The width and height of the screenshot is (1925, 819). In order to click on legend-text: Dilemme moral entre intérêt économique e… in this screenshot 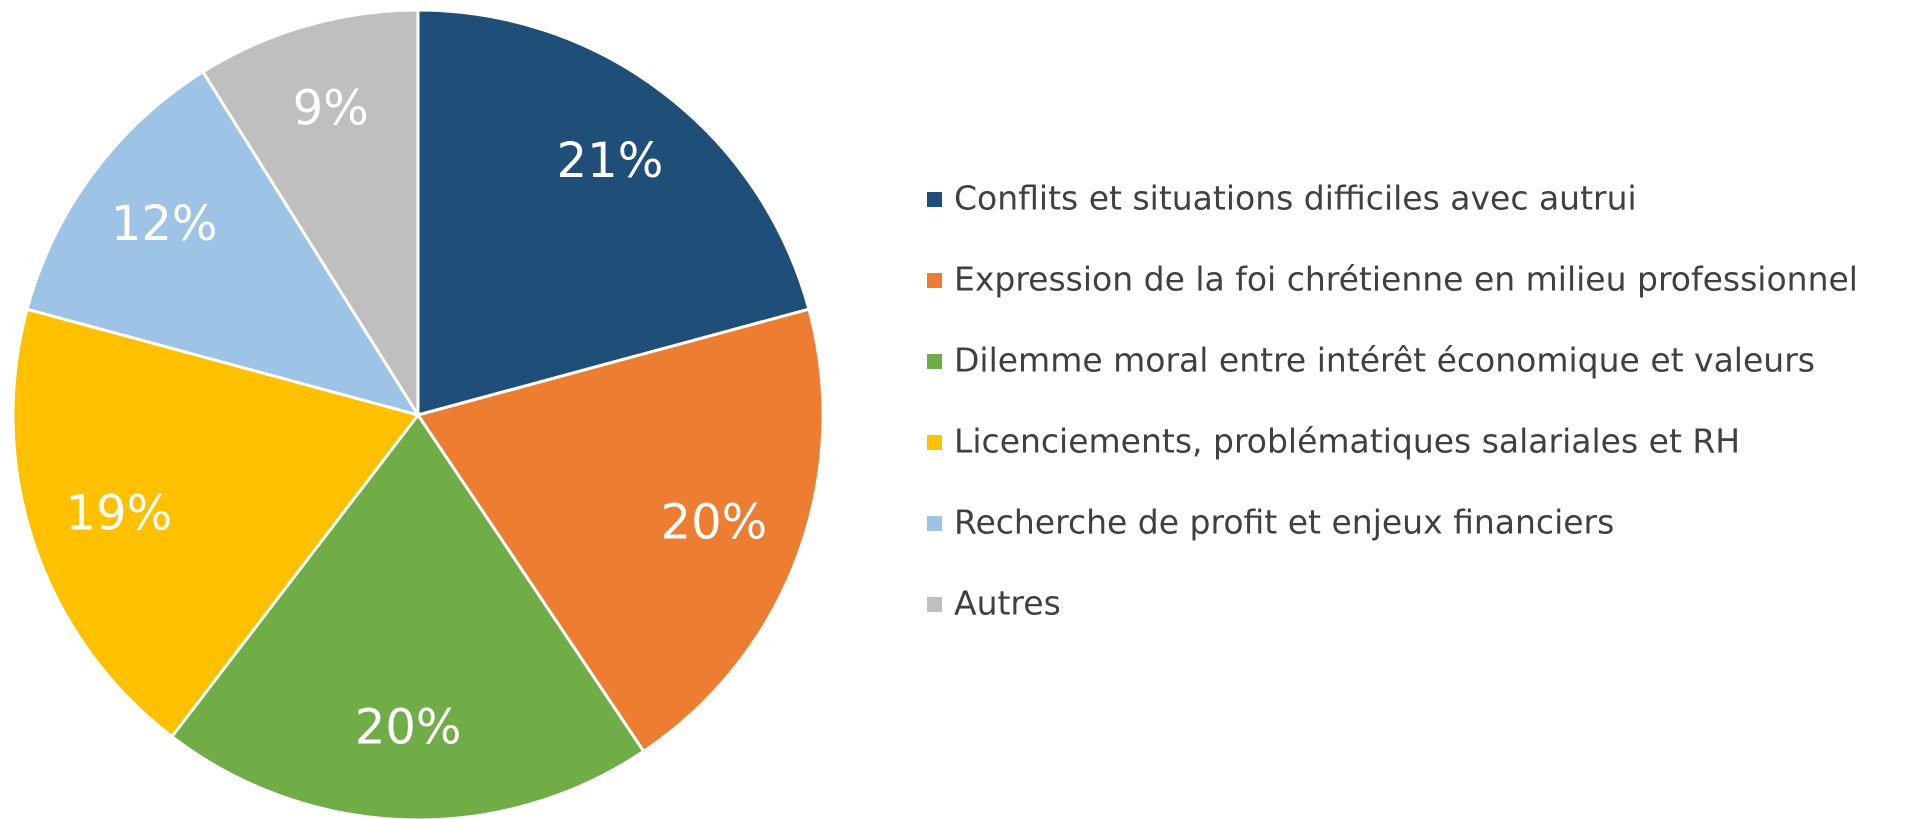, I will do `click(1384, 360)`.